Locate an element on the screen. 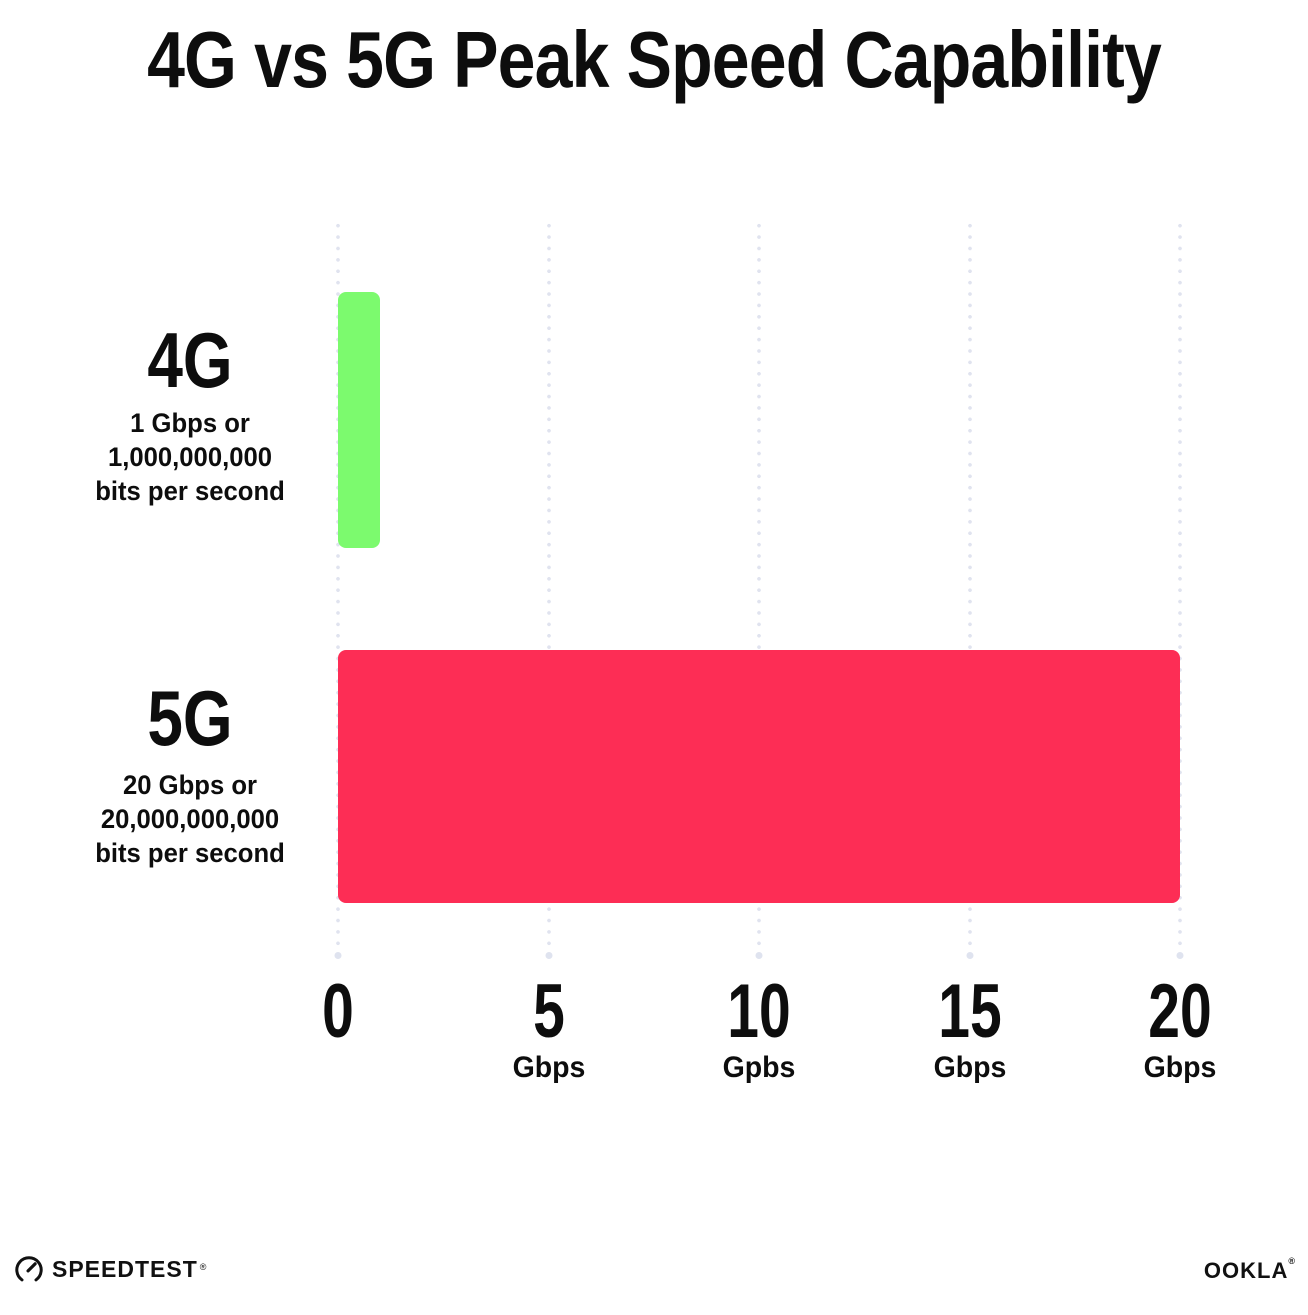 The image size is (1308, 1315). gridline-5-gbps is located at coordinates (548, 585).